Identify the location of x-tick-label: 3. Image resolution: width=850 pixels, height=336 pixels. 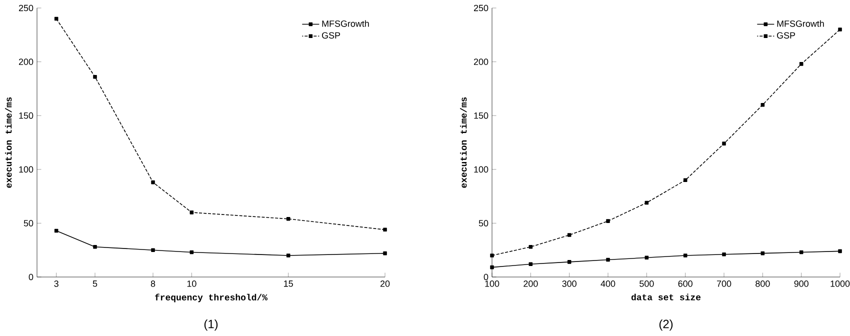
(56, 283).